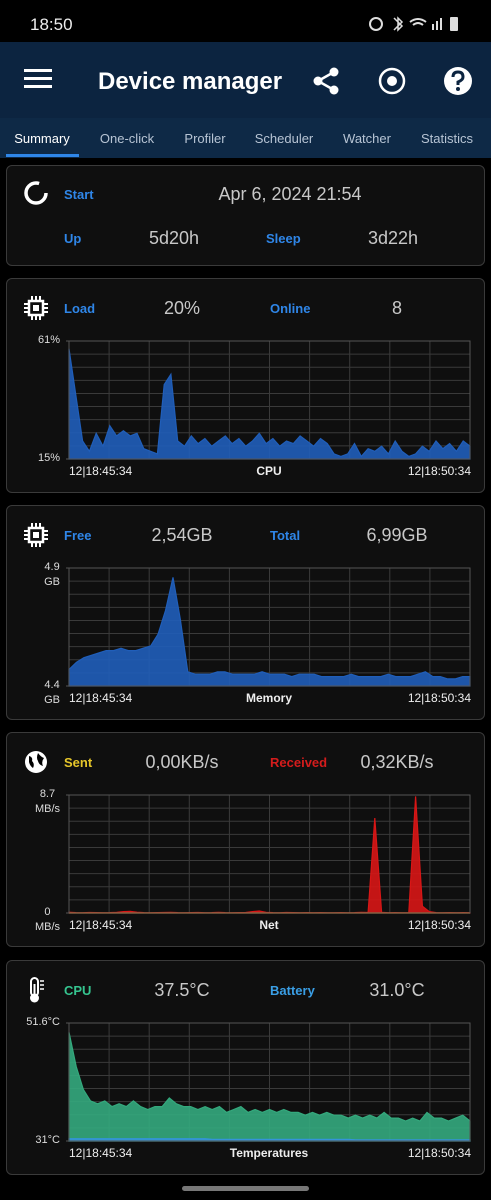 Image resolution: width=491 pixels, height=1200 pixels. Describe the element at coordinates (393, 238) in the screenshot. I see `sleep-value: 3d22h` at that location.